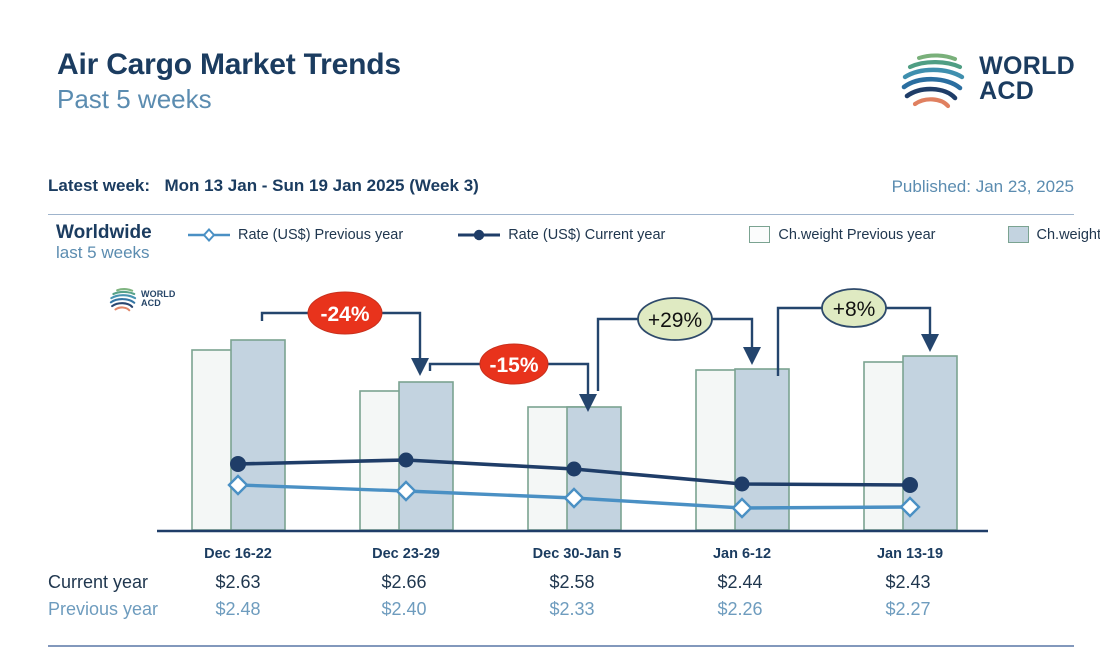 The height and width of the screenshot is (661, 1100). I want to click on x-axis-label: Jan 13-19, so click(910, 554).